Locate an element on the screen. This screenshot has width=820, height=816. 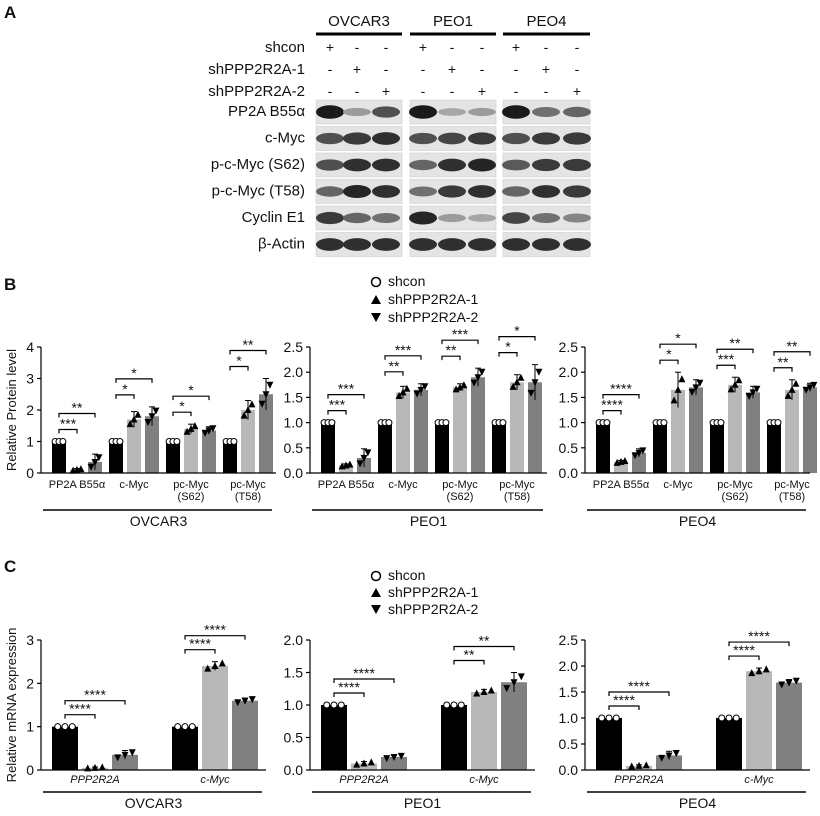
blot-label: p-c-Myc (T58) is located at coordinates (258, 191).